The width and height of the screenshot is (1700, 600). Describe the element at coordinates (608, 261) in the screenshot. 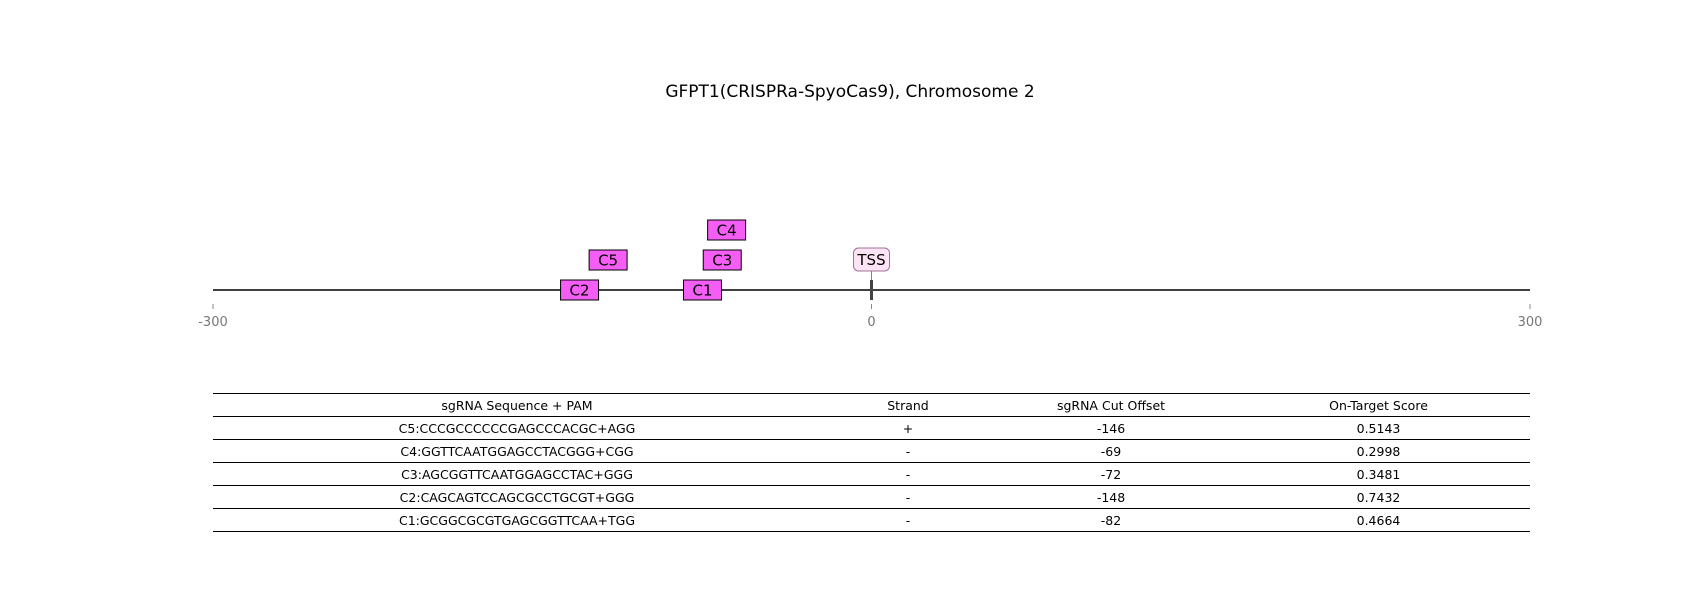

I see `guide-label: C5` at that location.